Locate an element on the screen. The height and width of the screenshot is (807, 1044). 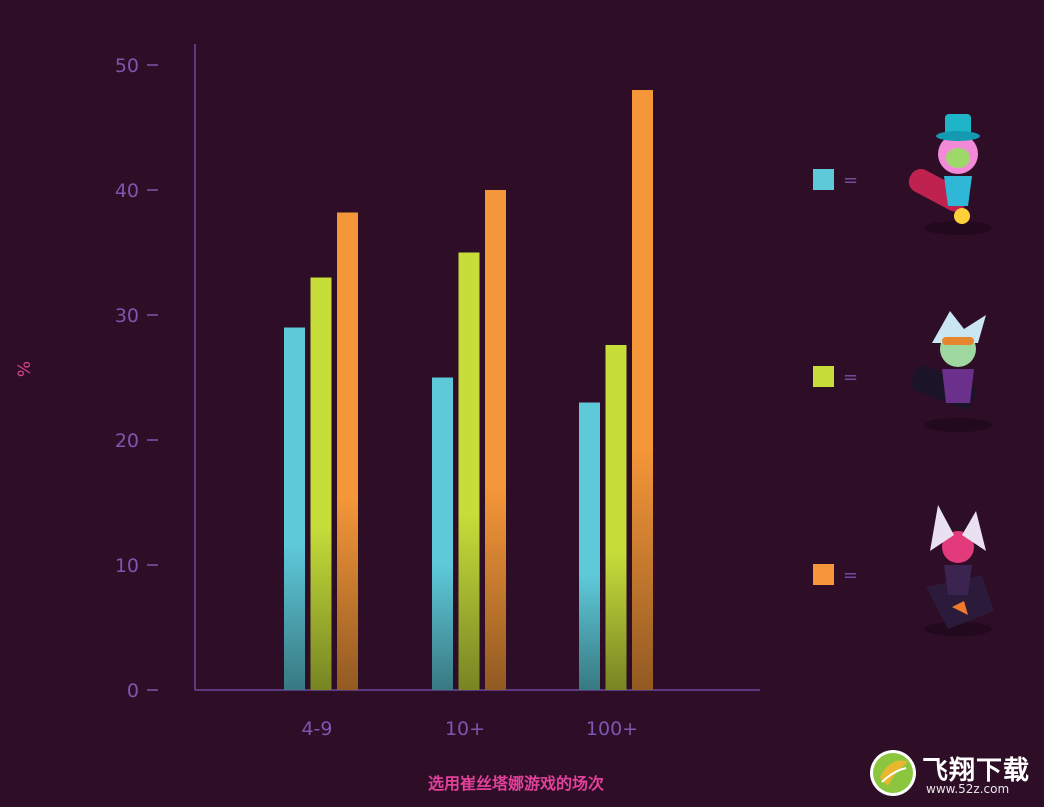
leaf-globe-icon is located at coordinates (893, 773).